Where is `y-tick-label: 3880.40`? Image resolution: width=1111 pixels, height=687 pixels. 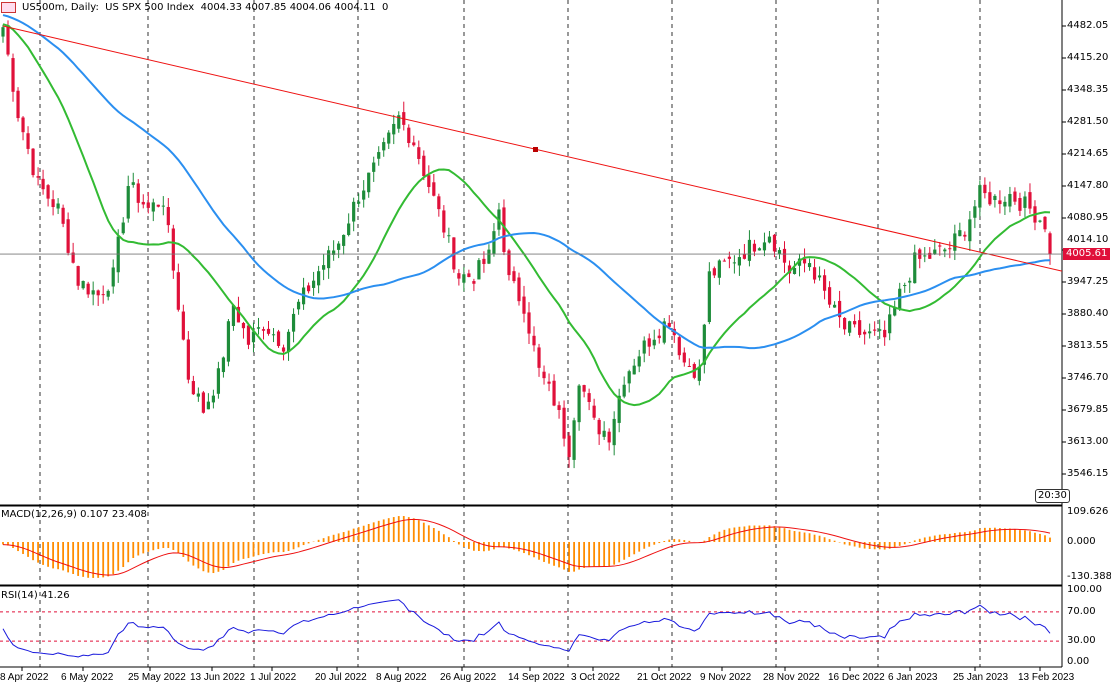
y-tick-label: 3880.40 is located at coordinates (1088, 313).